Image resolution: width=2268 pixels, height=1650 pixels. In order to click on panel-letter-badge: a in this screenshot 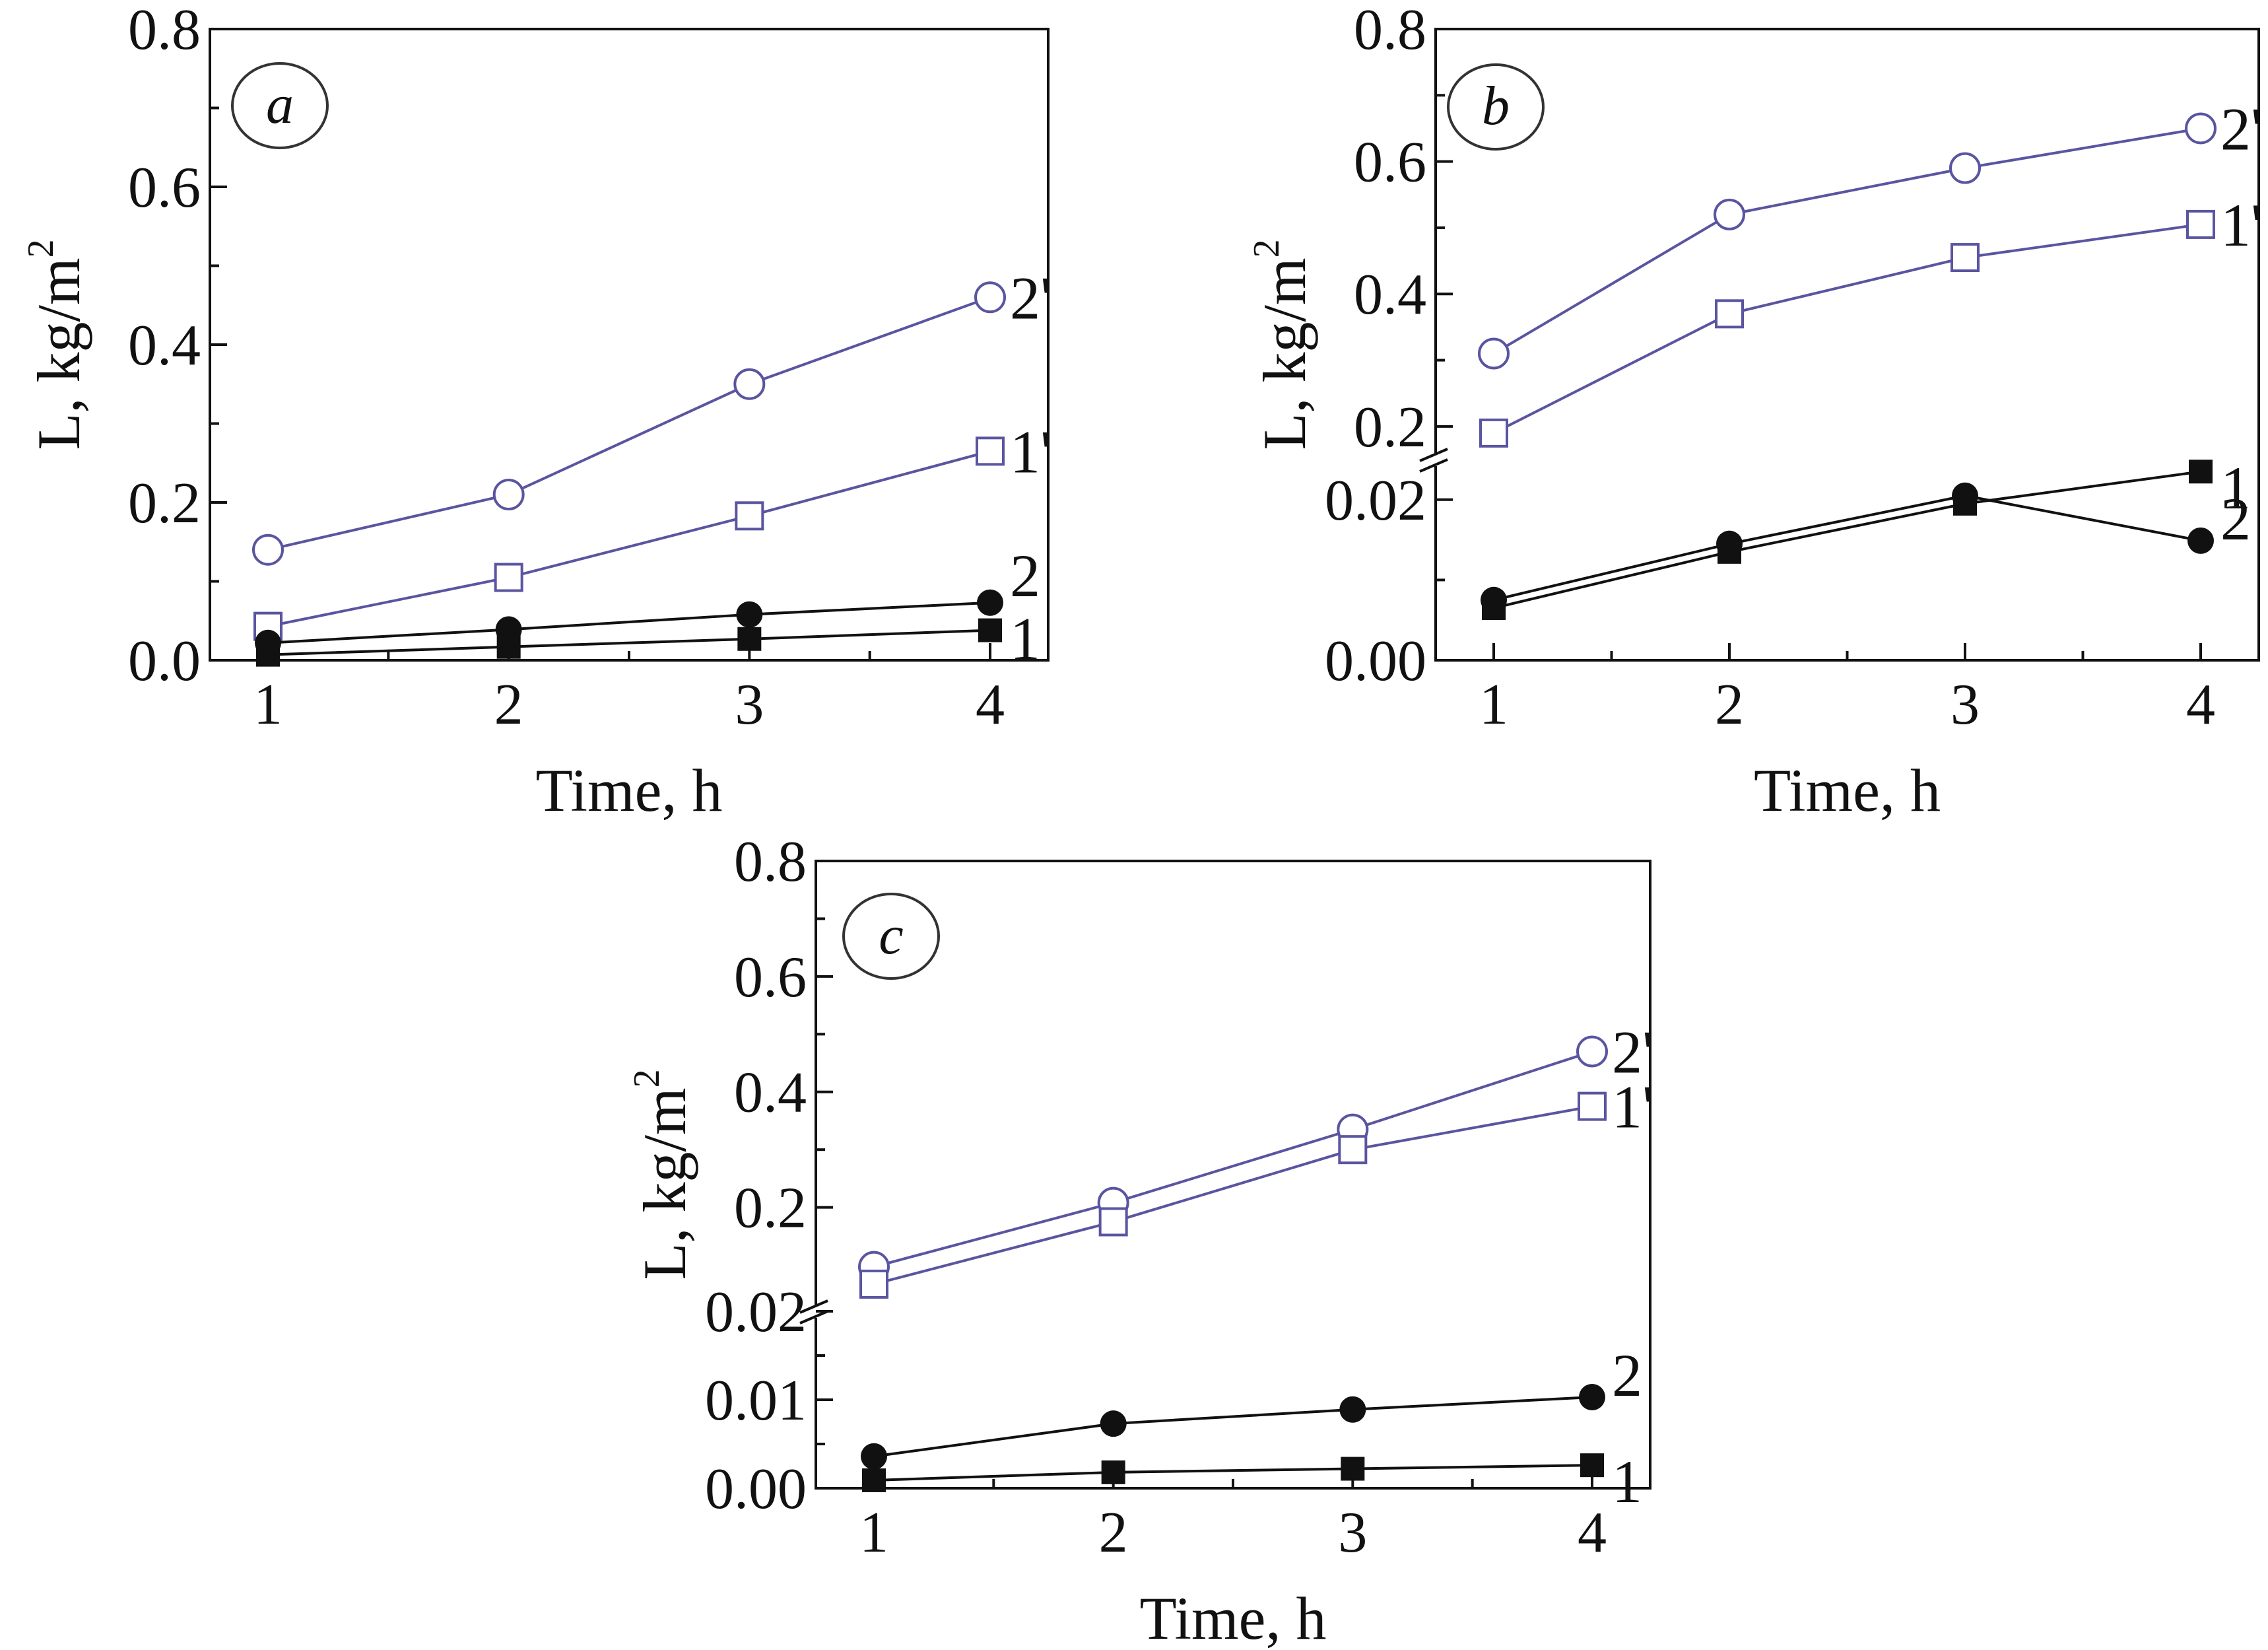, I will do `click(280, 105)`.